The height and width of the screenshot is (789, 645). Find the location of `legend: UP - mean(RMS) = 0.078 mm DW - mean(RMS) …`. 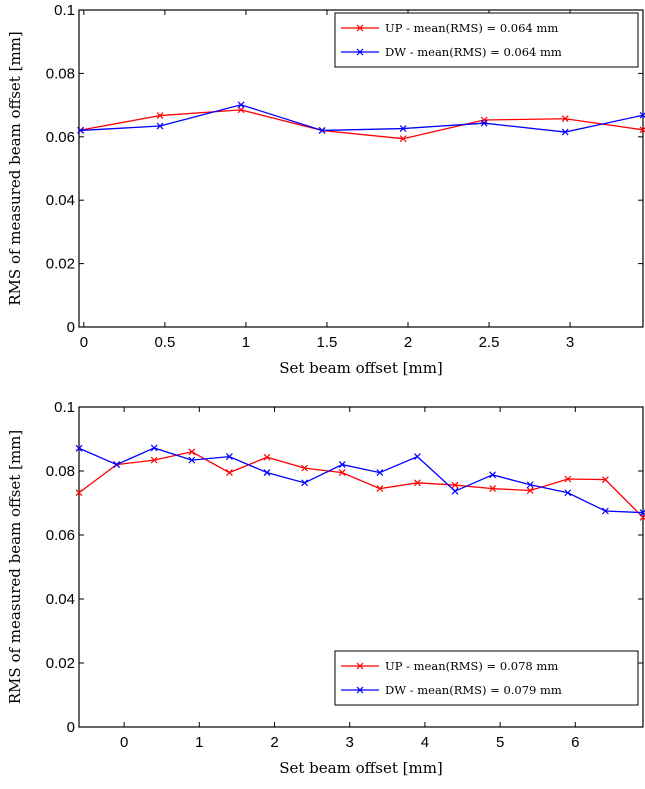

legend: UP - mean(RMS) = 0.078 mm DW - mean(RMS) … is located at coordinates (486, 678).